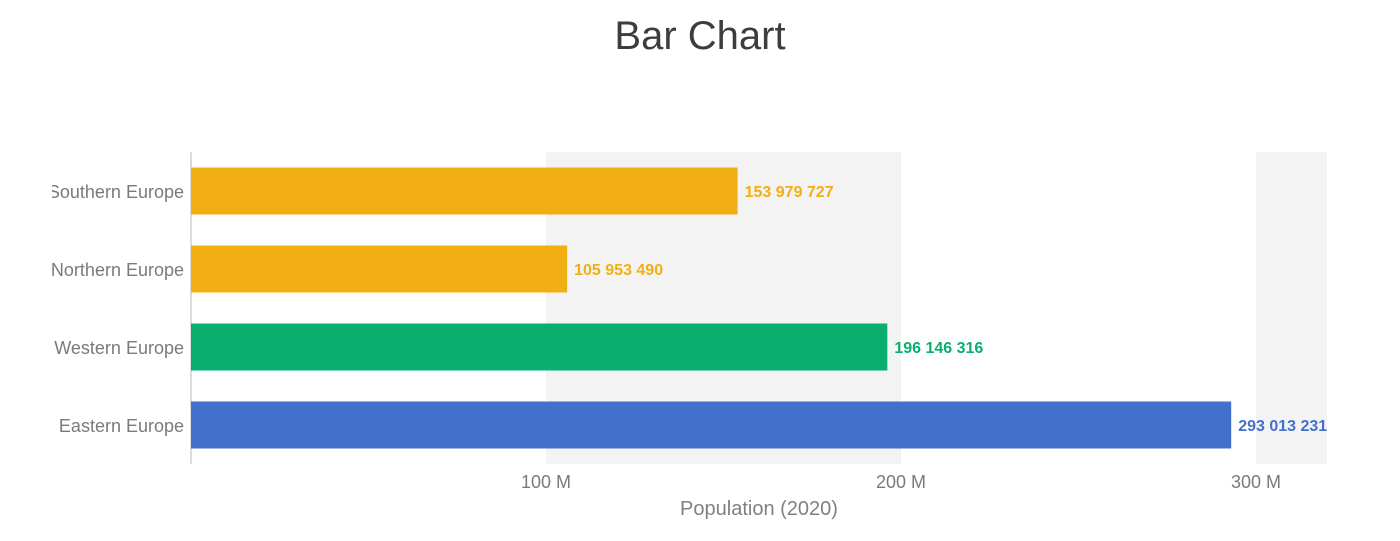 This screenshot has width=1400, height=541. What do you see at coordinates (539, 347) in the screenshot?
I see `bar-western-europe` at bounding box center [539, 347].